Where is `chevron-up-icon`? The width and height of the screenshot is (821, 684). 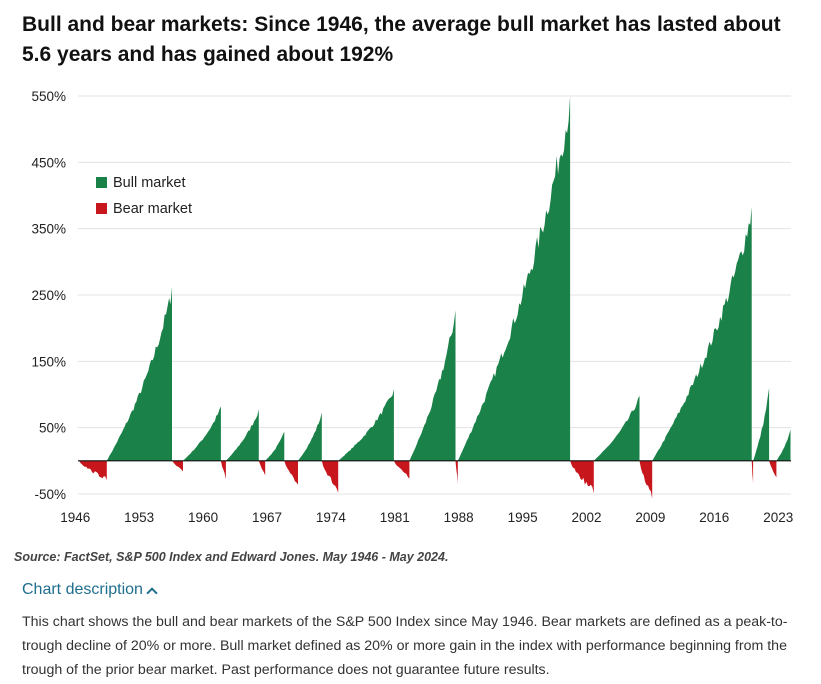
chevron-up-icon is located at coordinates (152, 592).